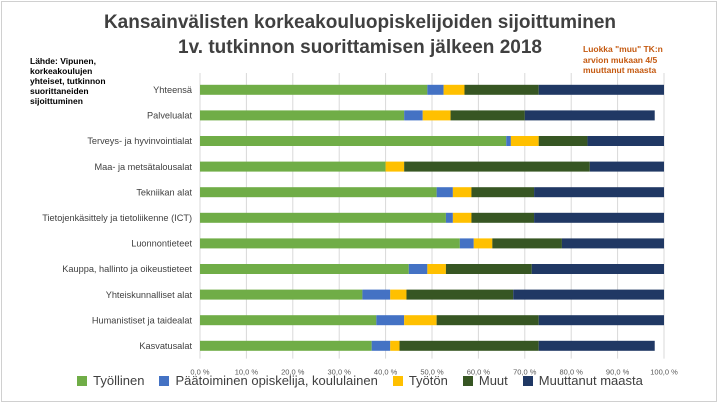  I want to click on category-label: Maa- ja metsätalousalat, so click(143, 167).